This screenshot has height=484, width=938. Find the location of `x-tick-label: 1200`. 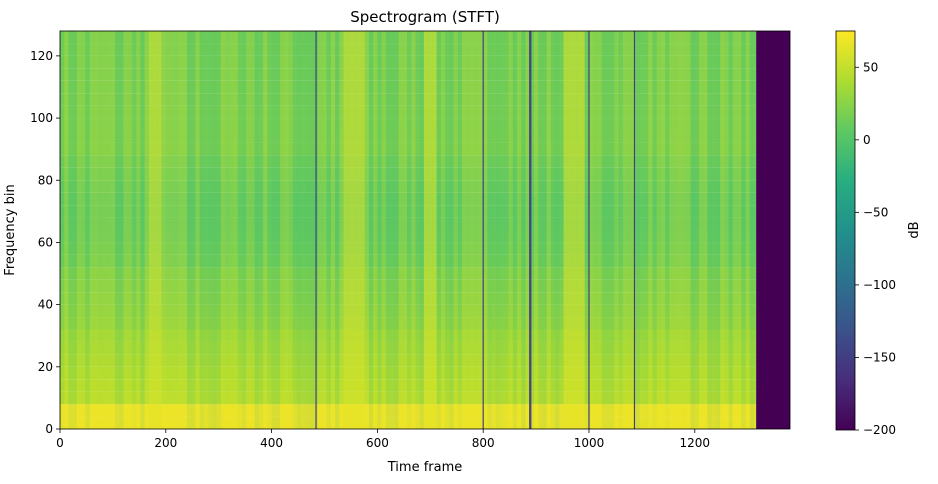

x-tick-label: 1200 is located at coordinates (695, 443).